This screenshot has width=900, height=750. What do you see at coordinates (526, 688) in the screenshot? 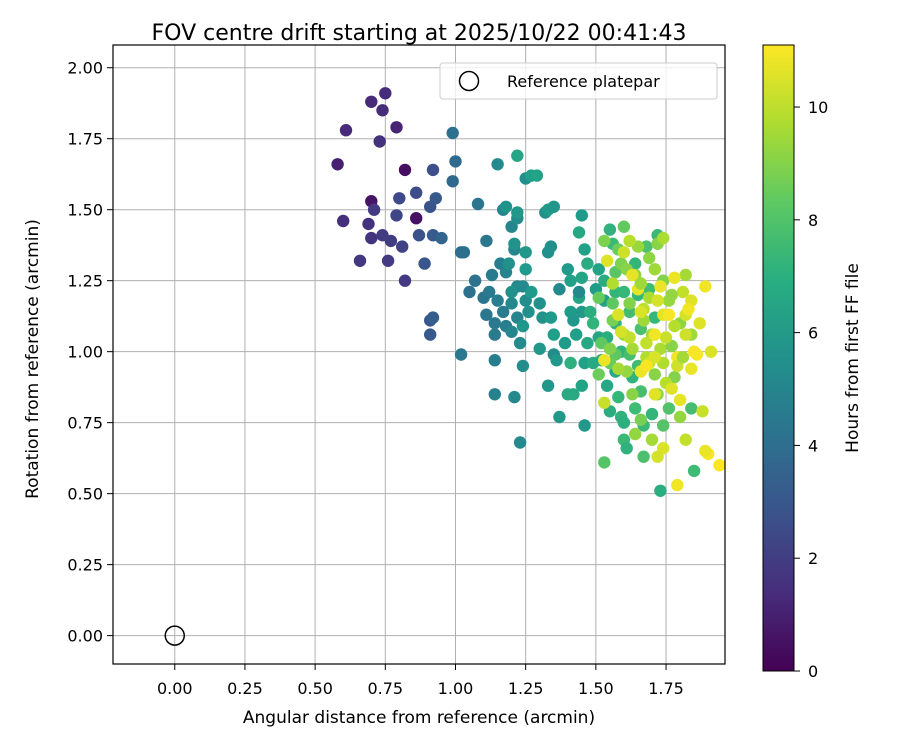
I see `x-tick-label: 1.25` at bounding box center [526, 688].